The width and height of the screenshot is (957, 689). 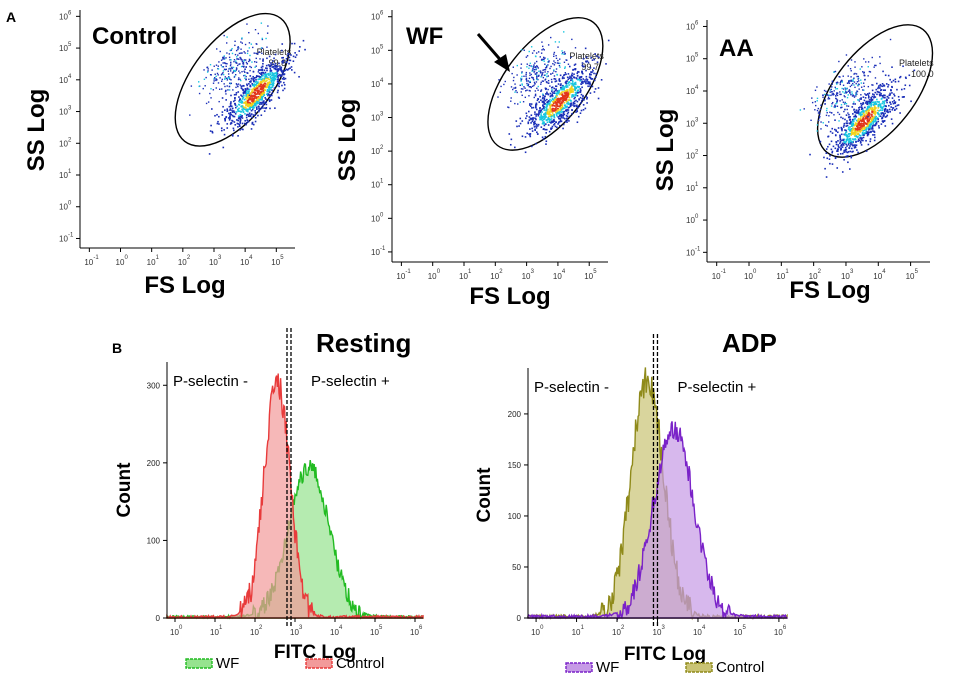 What do you see at coordinates (755, 272) in the screenshot?
I see `x-tick-exponent: 0` at bounding box center [755, 272].